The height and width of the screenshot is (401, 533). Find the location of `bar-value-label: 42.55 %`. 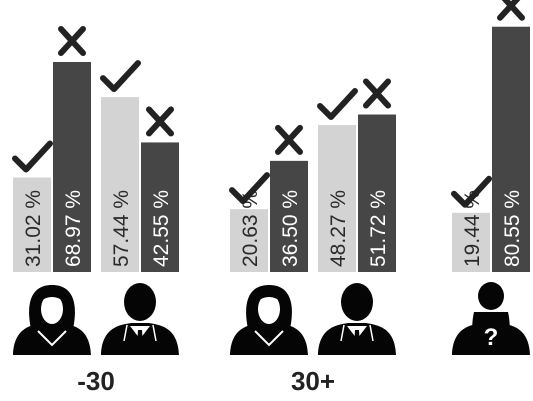

bar-value-label: 42.55 % is located at coordinates (161, 228).